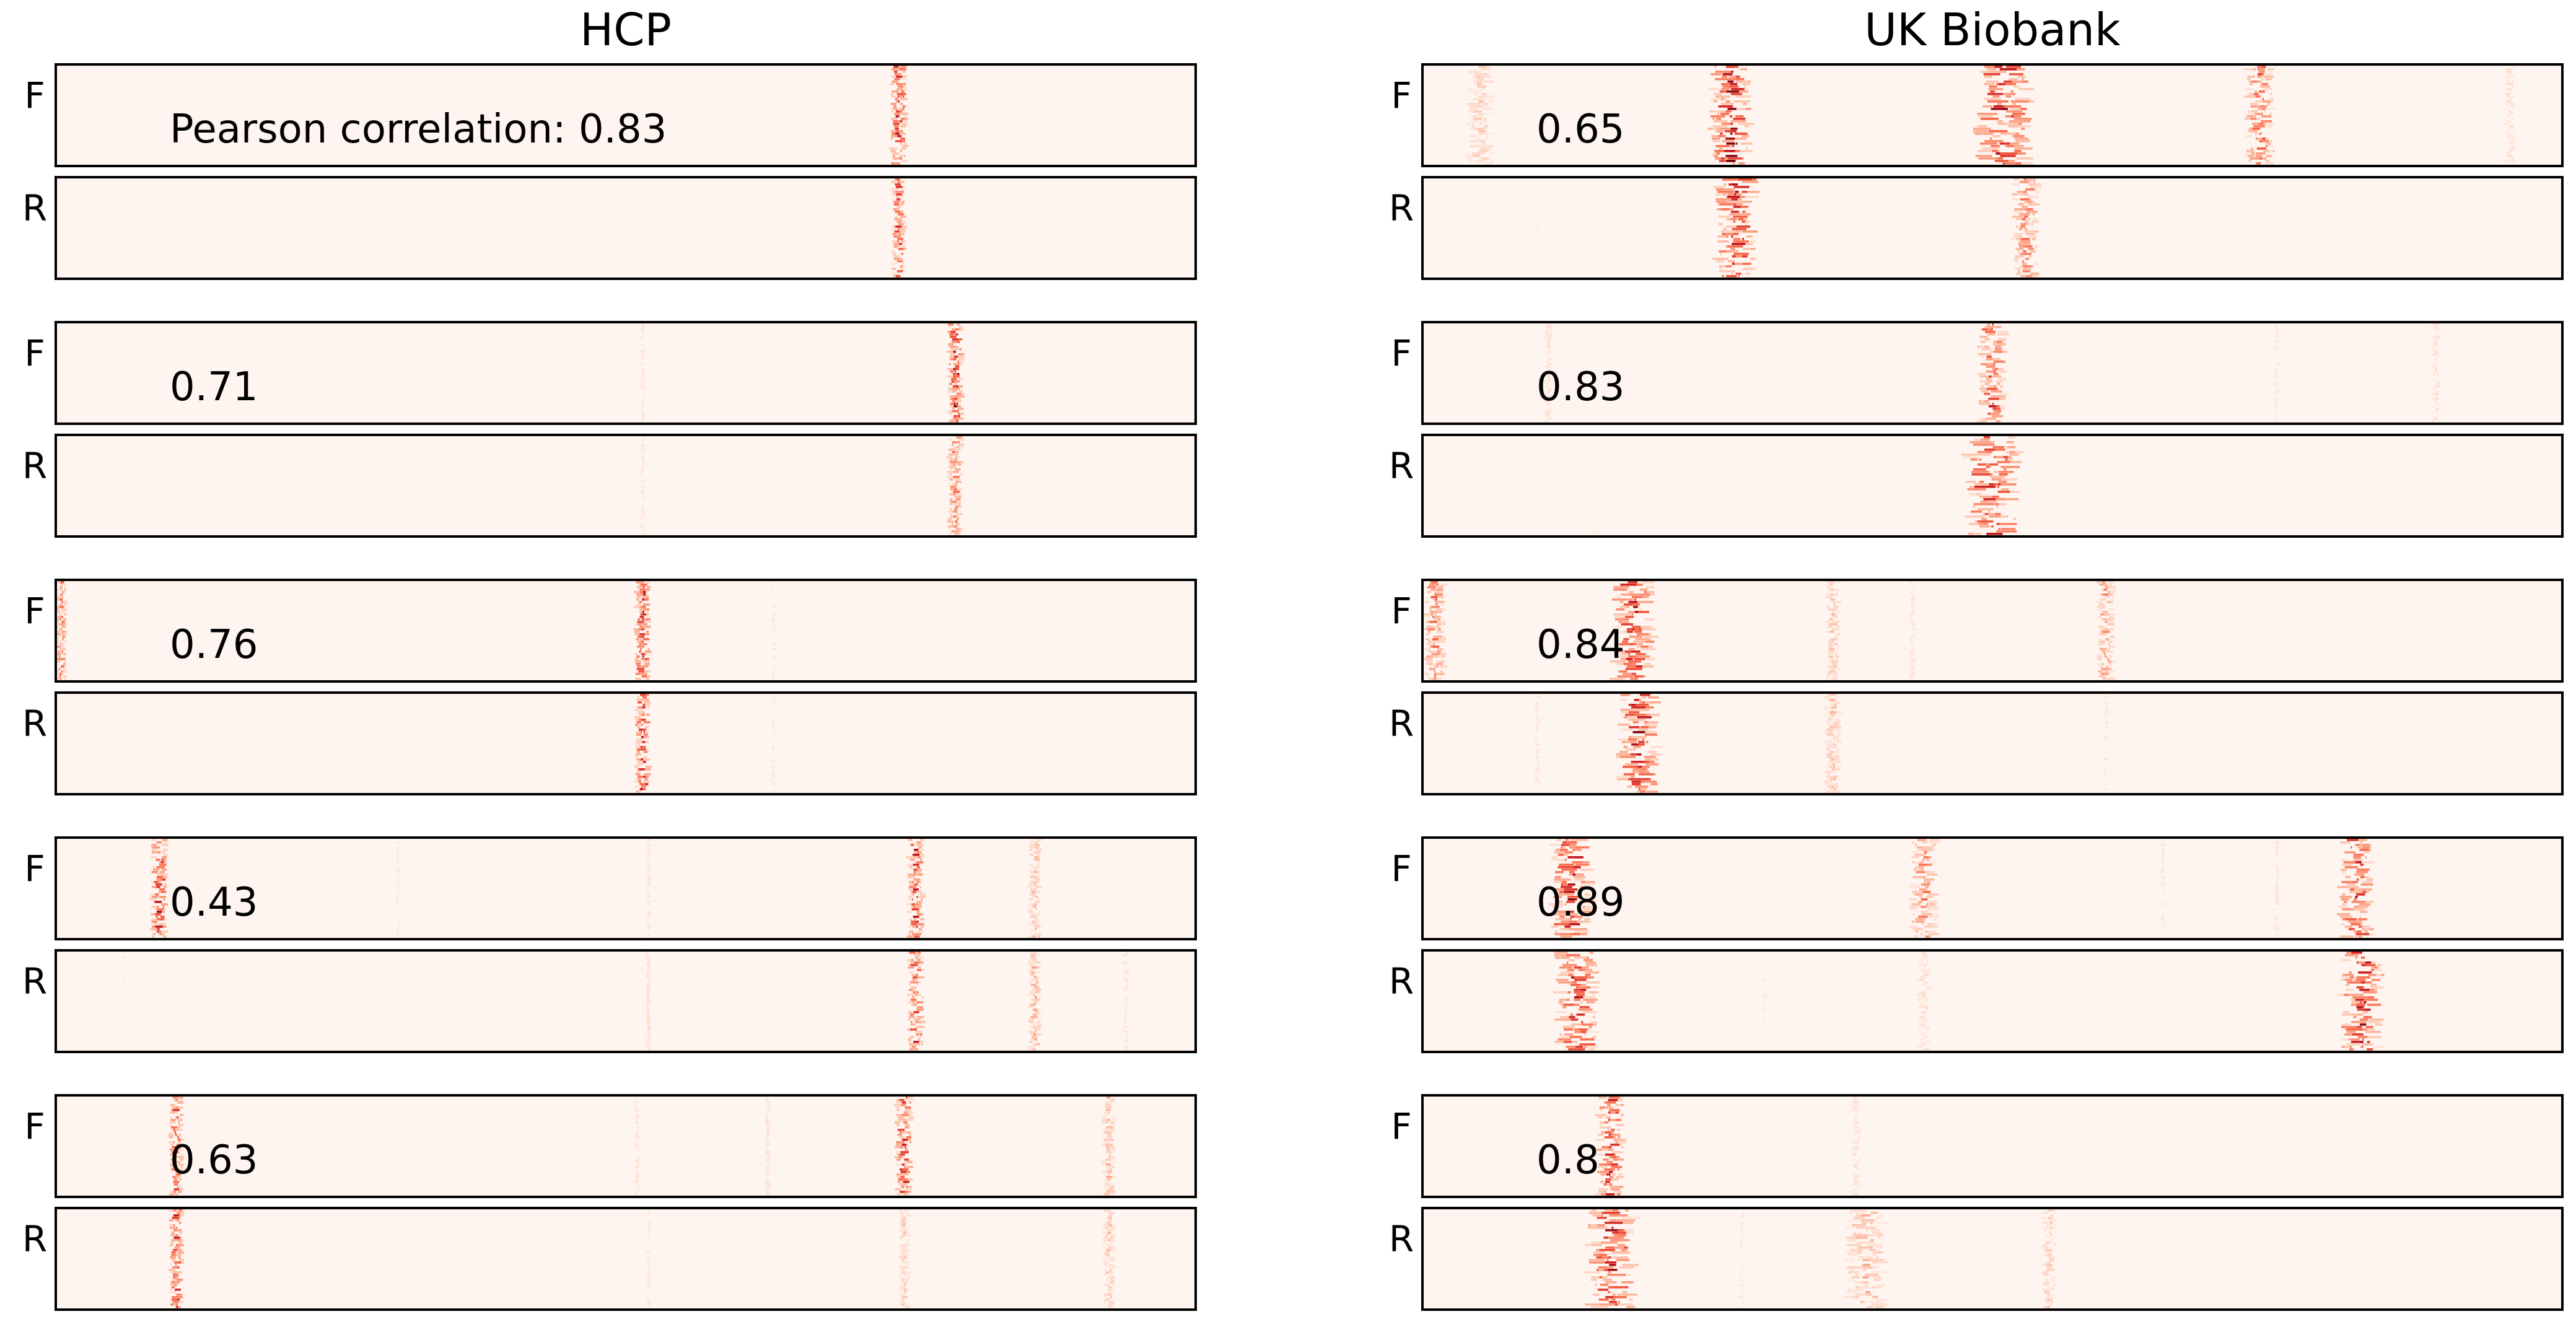  What do you see at coordinates (1401, 353) in the screenshot?
I see `row-label: F` at bounding box center [1401, 353].